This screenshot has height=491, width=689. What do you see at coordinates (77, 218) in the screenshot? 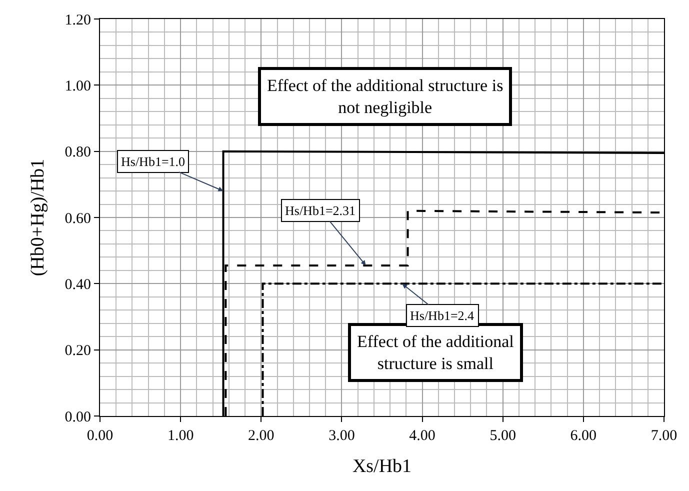
I see `y-tick-label: 0.60` at bounding box center [77, 218].